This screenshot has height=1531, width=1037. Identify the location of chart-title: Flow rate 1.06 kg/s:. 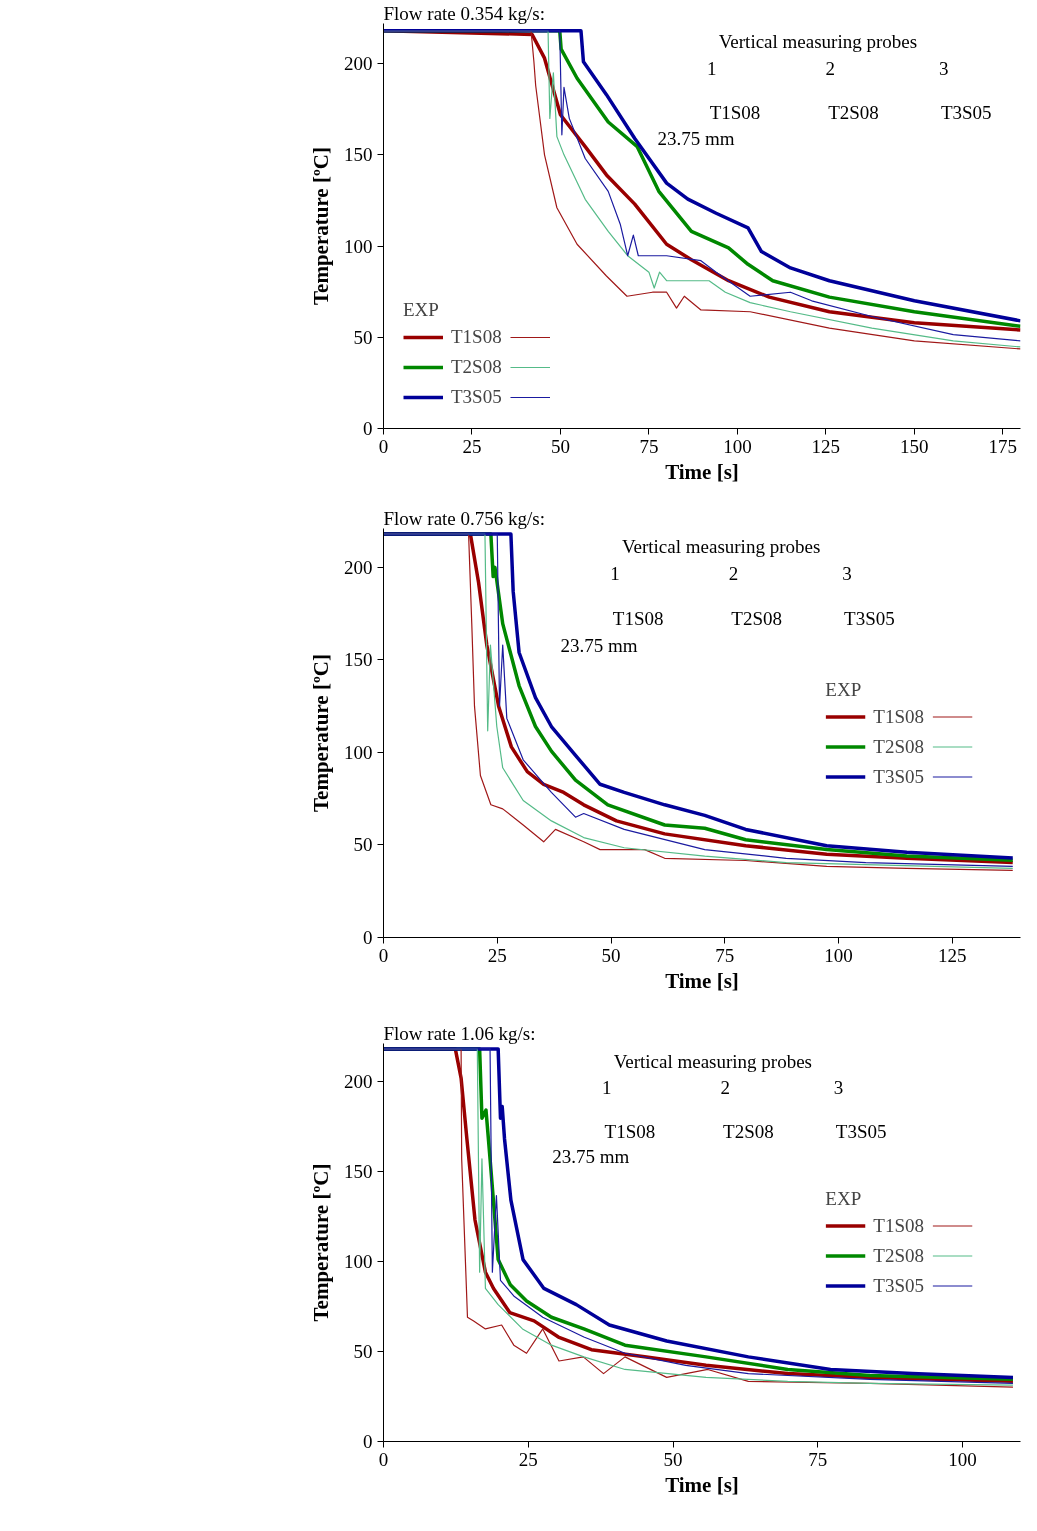
(459, 1033).